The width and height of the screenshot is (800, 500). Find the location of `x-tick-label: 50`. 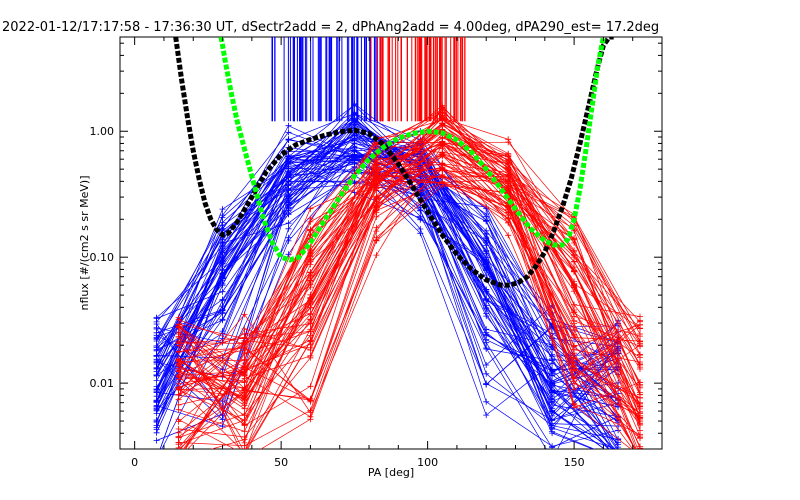

x-tick-label: 50 is located at coordinates (281, 462).